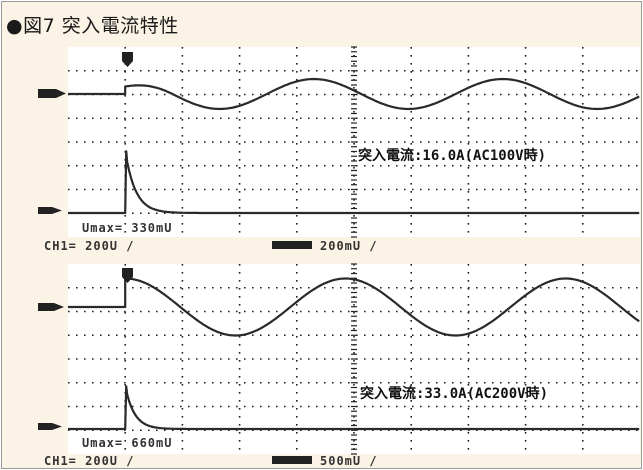 Image resolution: width=643 pixels, height=470 pixels. What do you see at coordinates (127, 443) in the screenshot?
I see `readout-vmax-2: Umax= 660mU` at bounding box center [127, 443].